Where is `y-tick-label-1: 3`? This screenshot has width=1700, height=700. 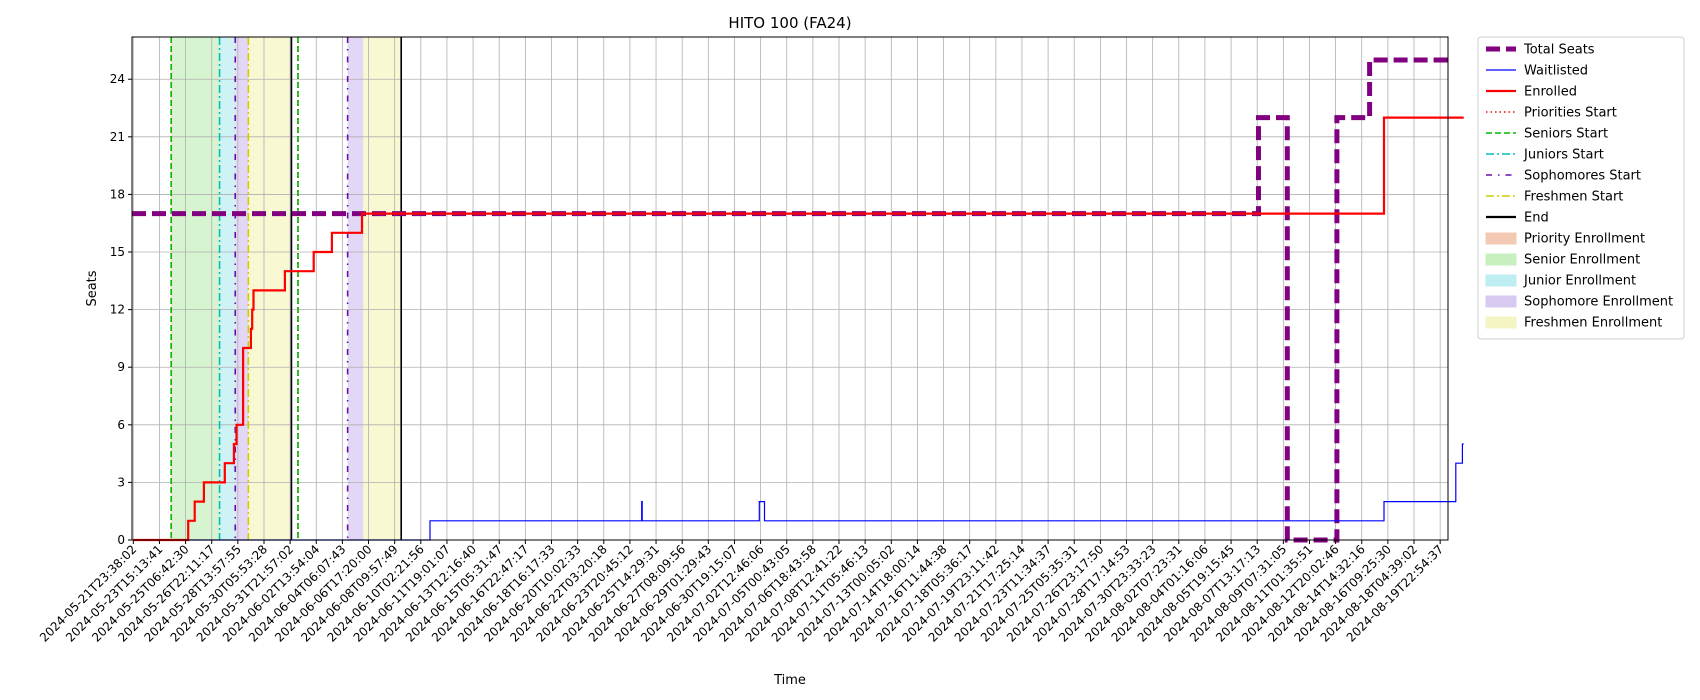
y-tick-label-1: 3 is located at coordinates (121, 482).